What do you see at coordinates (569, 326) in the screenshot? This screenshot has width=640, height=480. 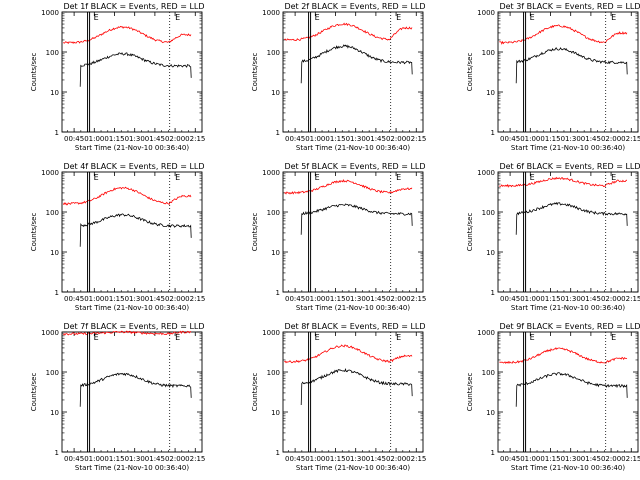 I see `chart-title: Det 9f BLACK = Events, RED = LLD` at bounding box center [569, 326].